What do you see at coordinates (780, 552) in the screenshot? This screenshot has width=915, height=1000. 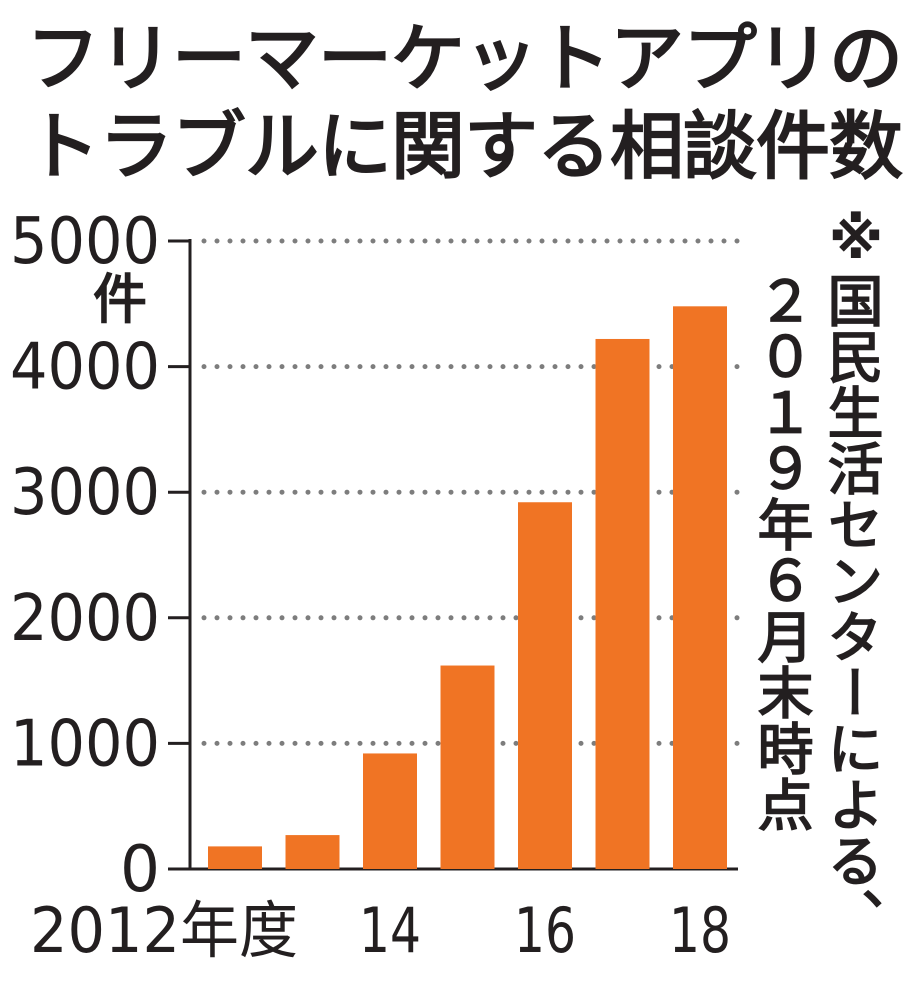 I see `source-note-line2: ２０１９年６月末時点` at bounding box center [780, 552].